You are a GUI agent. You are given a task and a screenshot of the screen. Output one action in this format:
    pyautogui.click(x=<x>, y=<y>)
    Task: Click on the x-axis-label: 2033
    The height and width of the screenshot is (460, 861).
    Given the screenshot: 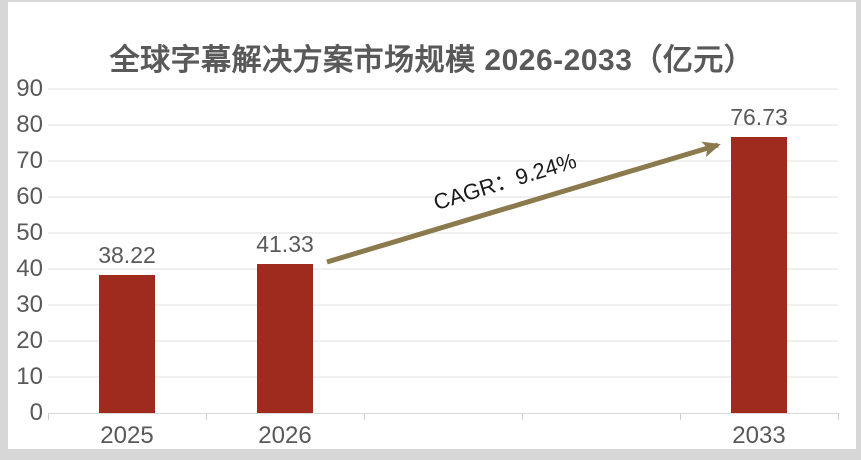 What is the action you would take?
    pyautogui.click(x=759, y=435)
    